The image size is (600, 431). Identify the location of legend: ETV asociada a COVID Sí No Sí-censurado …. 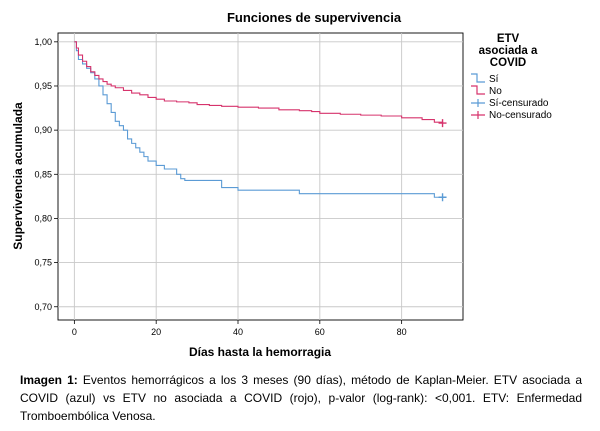
(511, 77).